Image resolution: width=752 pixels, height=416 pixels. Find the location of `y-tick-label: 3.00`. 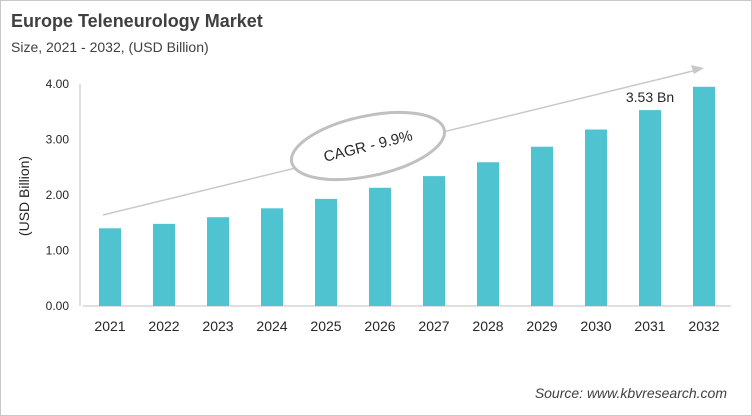

y-tick-label: 3.00 is located at coordinates (58, 140).